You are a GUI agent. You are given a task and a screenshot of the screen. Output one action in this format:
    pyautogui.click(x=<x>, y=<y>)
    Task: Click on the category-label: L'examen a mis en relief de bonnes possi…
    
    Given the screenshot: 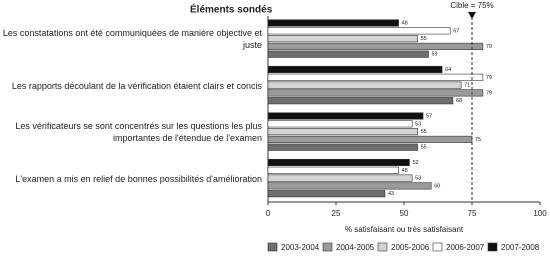 What is the action you would take?
    pyautogui.click(x=138, y=178)
    